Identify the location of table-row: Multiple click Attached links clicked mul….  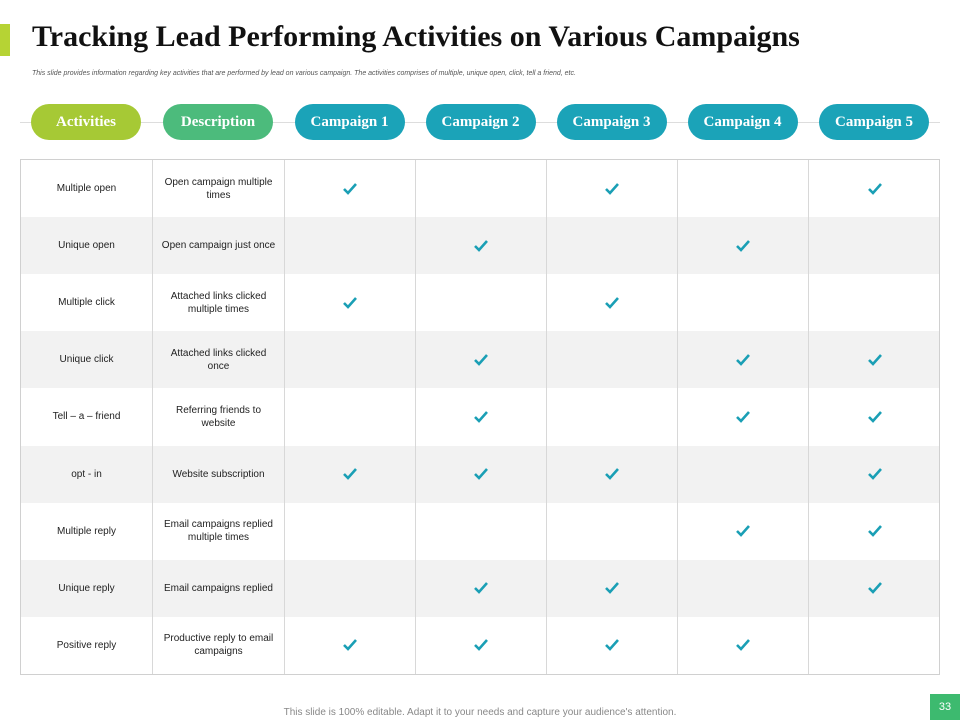
(481, 303).